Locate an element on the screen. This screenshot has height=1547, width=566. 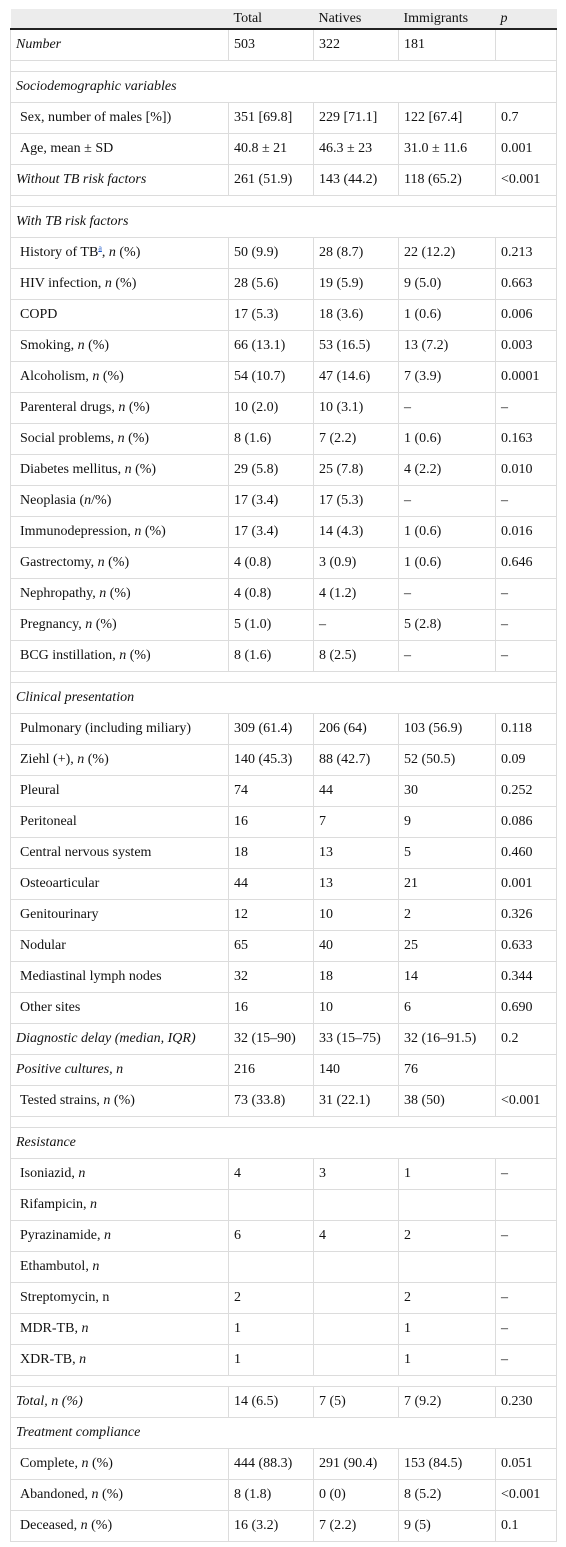
cell-p: 0.663 is located at coordinates (526, 283).